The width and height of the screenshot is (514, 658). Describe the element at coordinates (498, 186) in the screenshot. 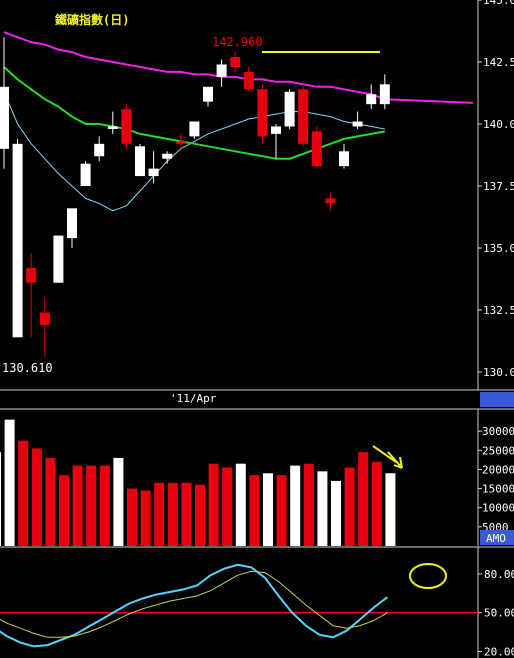

I see `price-tick-label: 137.5` at that location.